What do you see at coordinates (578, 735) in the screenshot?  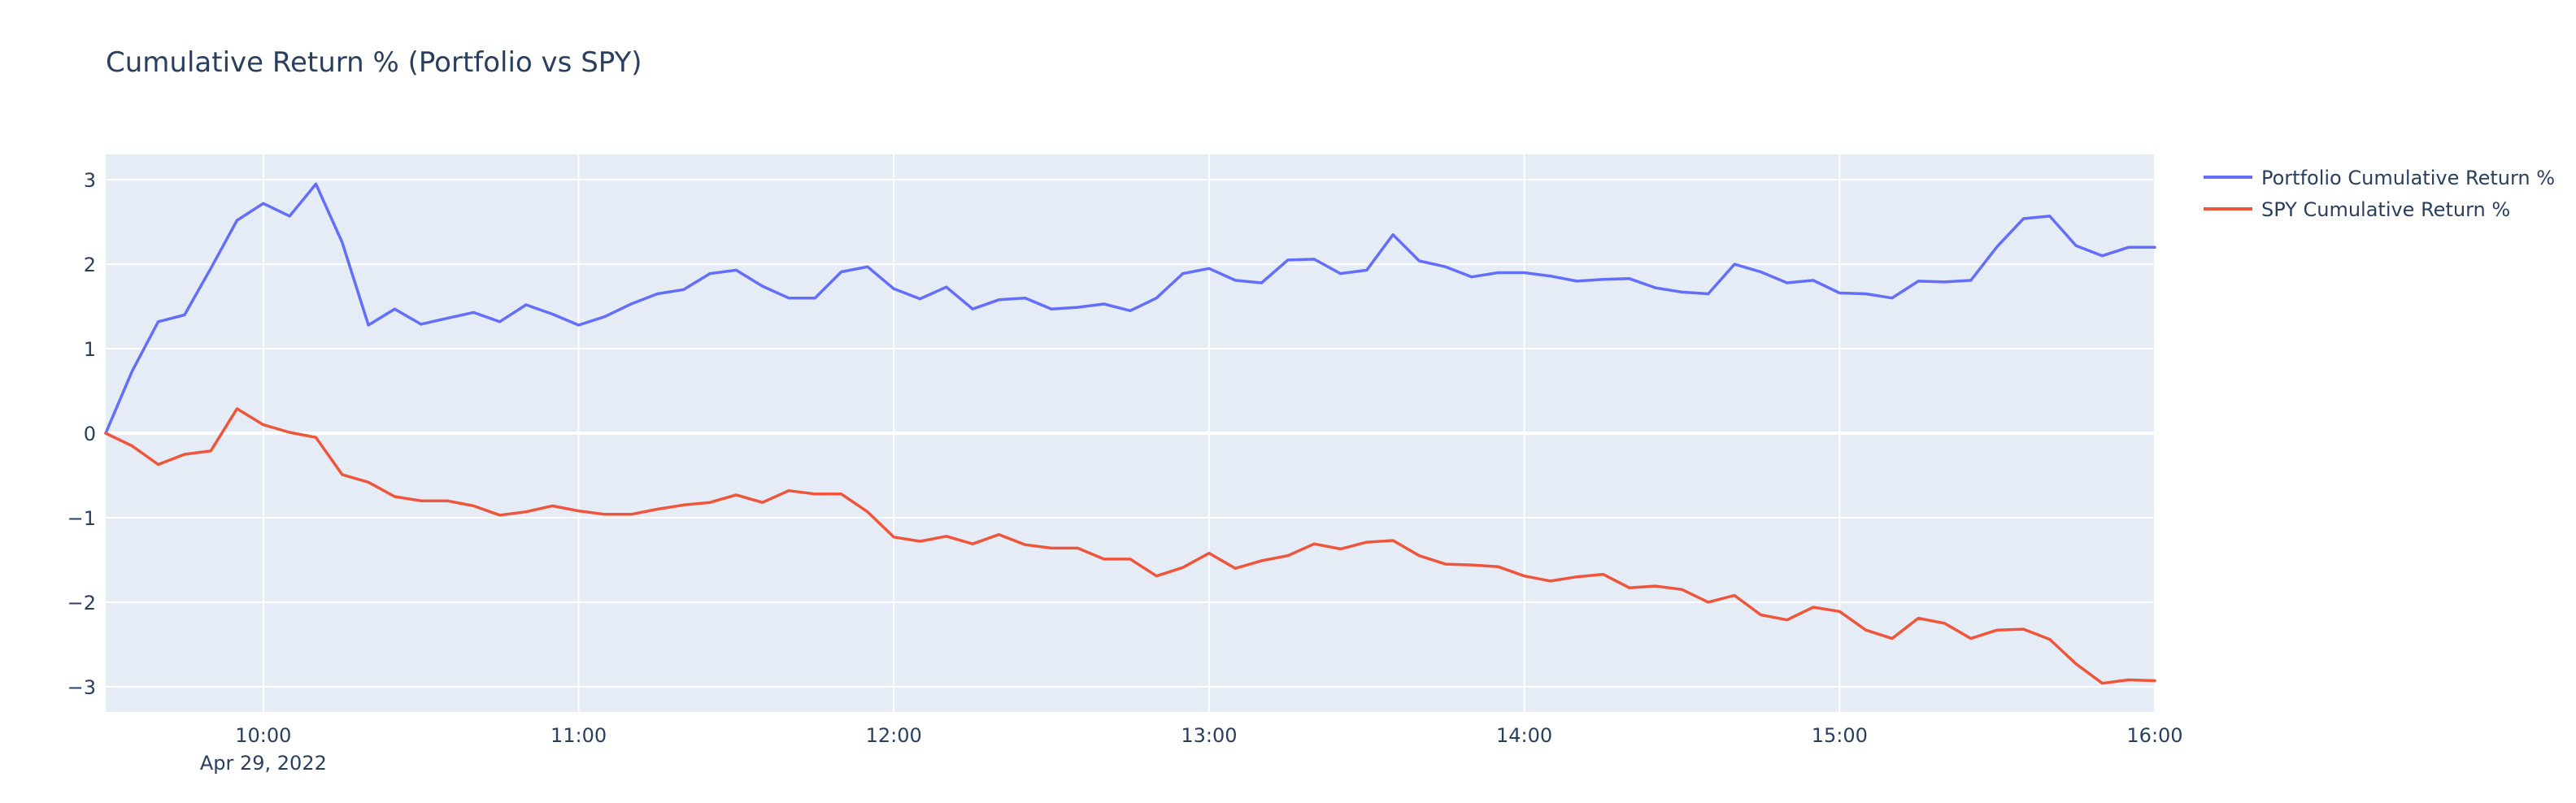 I see `x-tick-label: 11:00` at bounding box center [578, 735].